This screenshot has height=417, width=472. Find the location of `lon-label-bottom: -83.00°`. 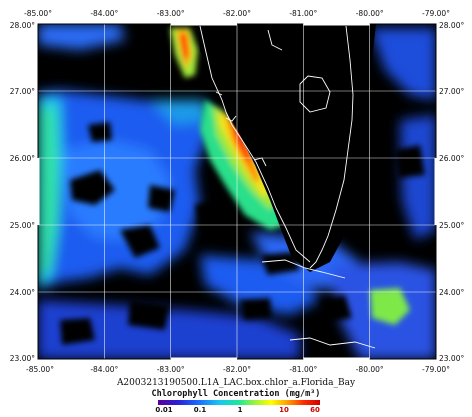

lon-label-bottom: -83.00° is located at coordinates (171, 369).